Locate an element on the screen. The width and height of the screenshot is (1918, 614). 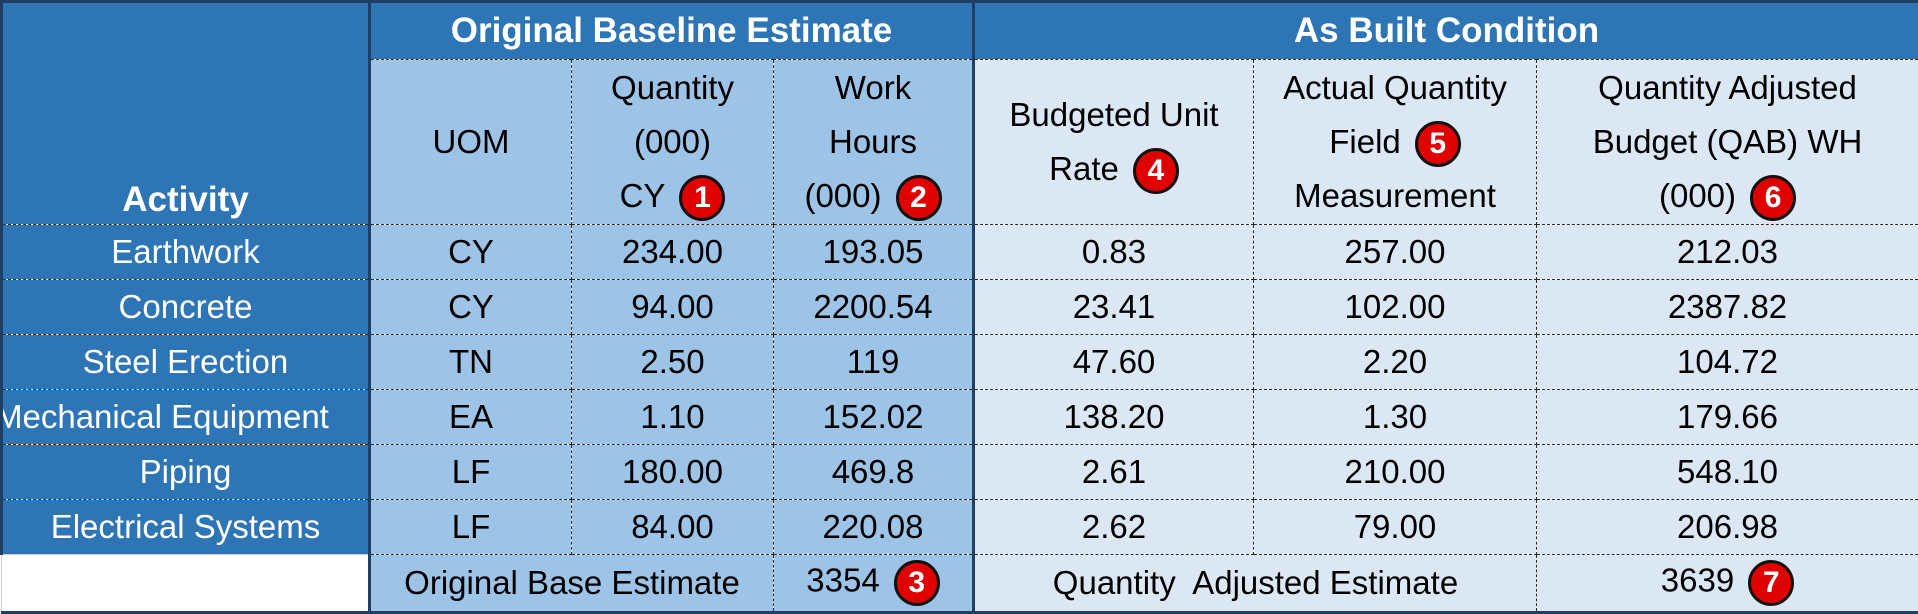
uom-cell: EA is located at coordinates (471, 417).